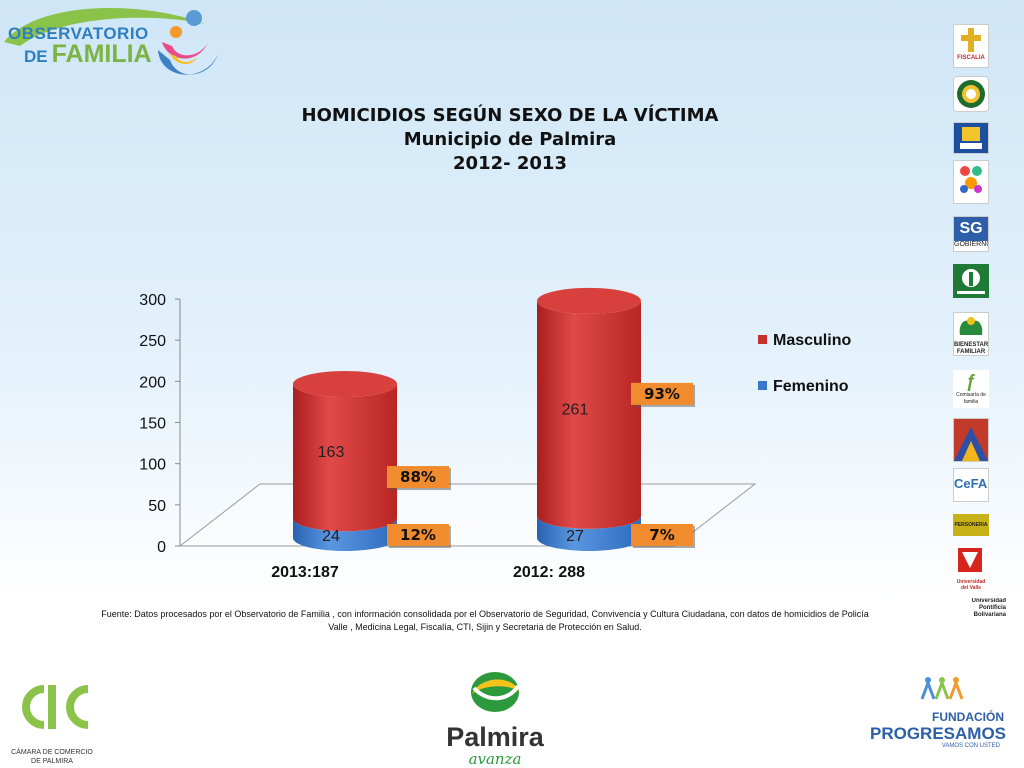 The width and height of the screenshot is (1024, 768). What do you see at coordinates (331, 536) in the screenshot?
I see `value-label-femenino-0: 24` at bounding box center [331, 536].